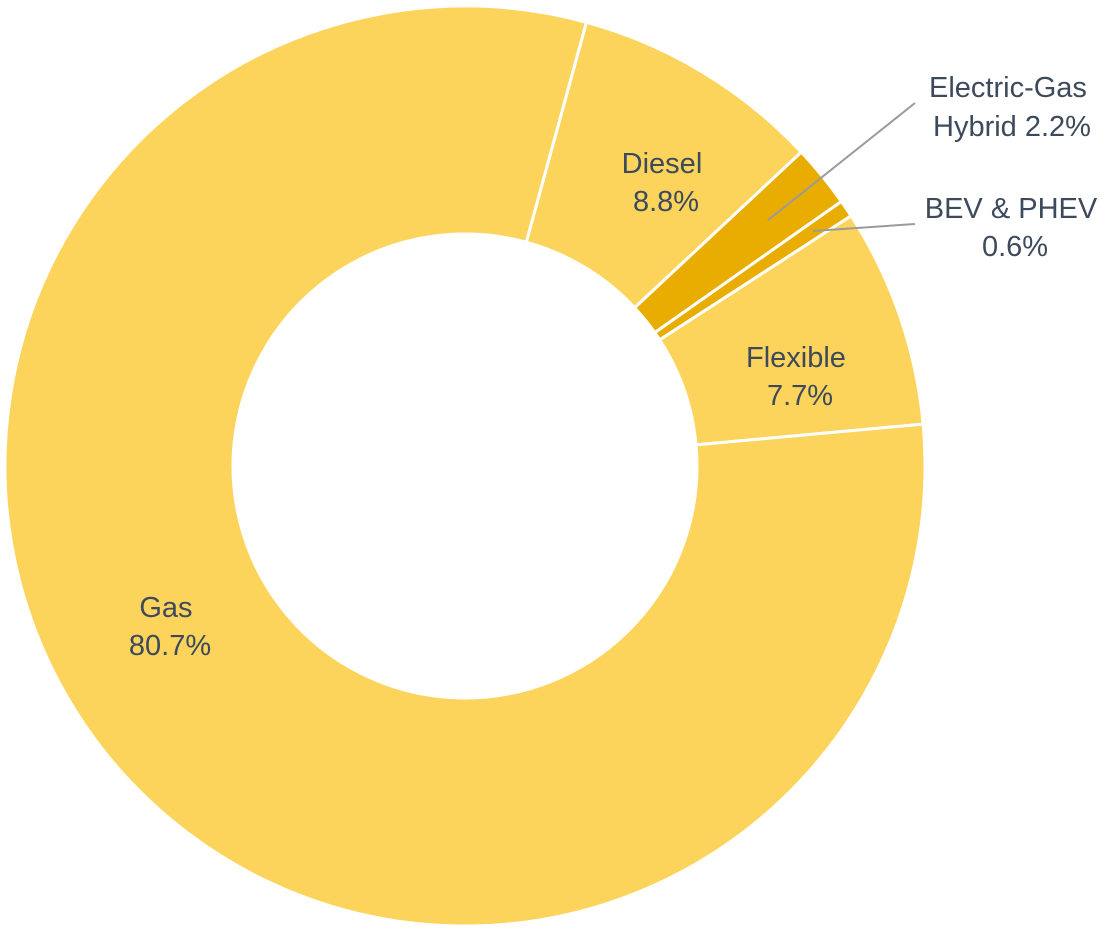 Image resolution: width=1112 pixels, height=930 pixels. What do you see at coordinates (1012, 107) in the screenshot?
I see `slice-label-electric-gas-hybrid: Electric-Gas Hybrid 2.2%` at bounding box center [1012, 107].